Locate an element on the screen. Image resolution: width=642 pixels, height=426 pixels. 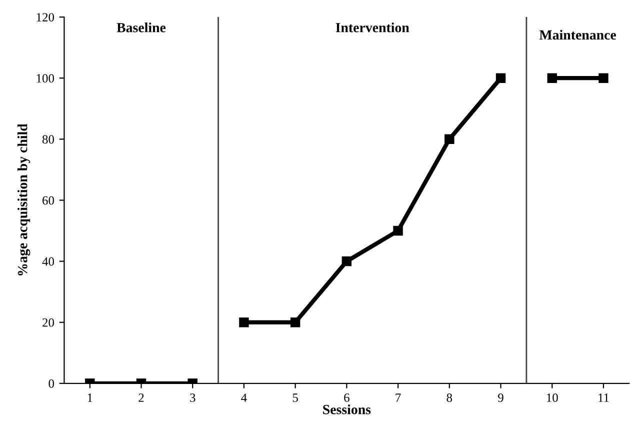
x-tick-label: 8 is located at coordinates (449, 397).